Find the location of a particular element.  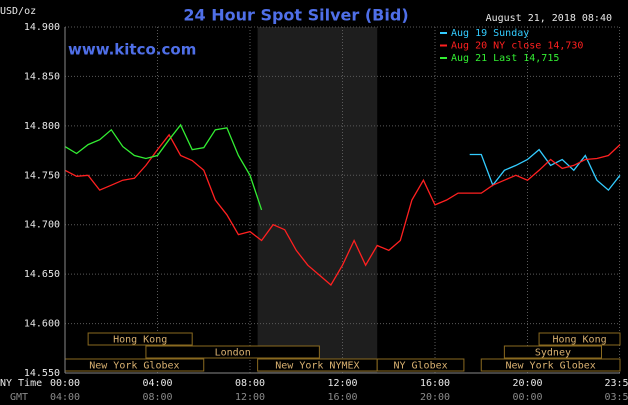

x-tick-label: 16:00 is located at coordinates (435, 383).